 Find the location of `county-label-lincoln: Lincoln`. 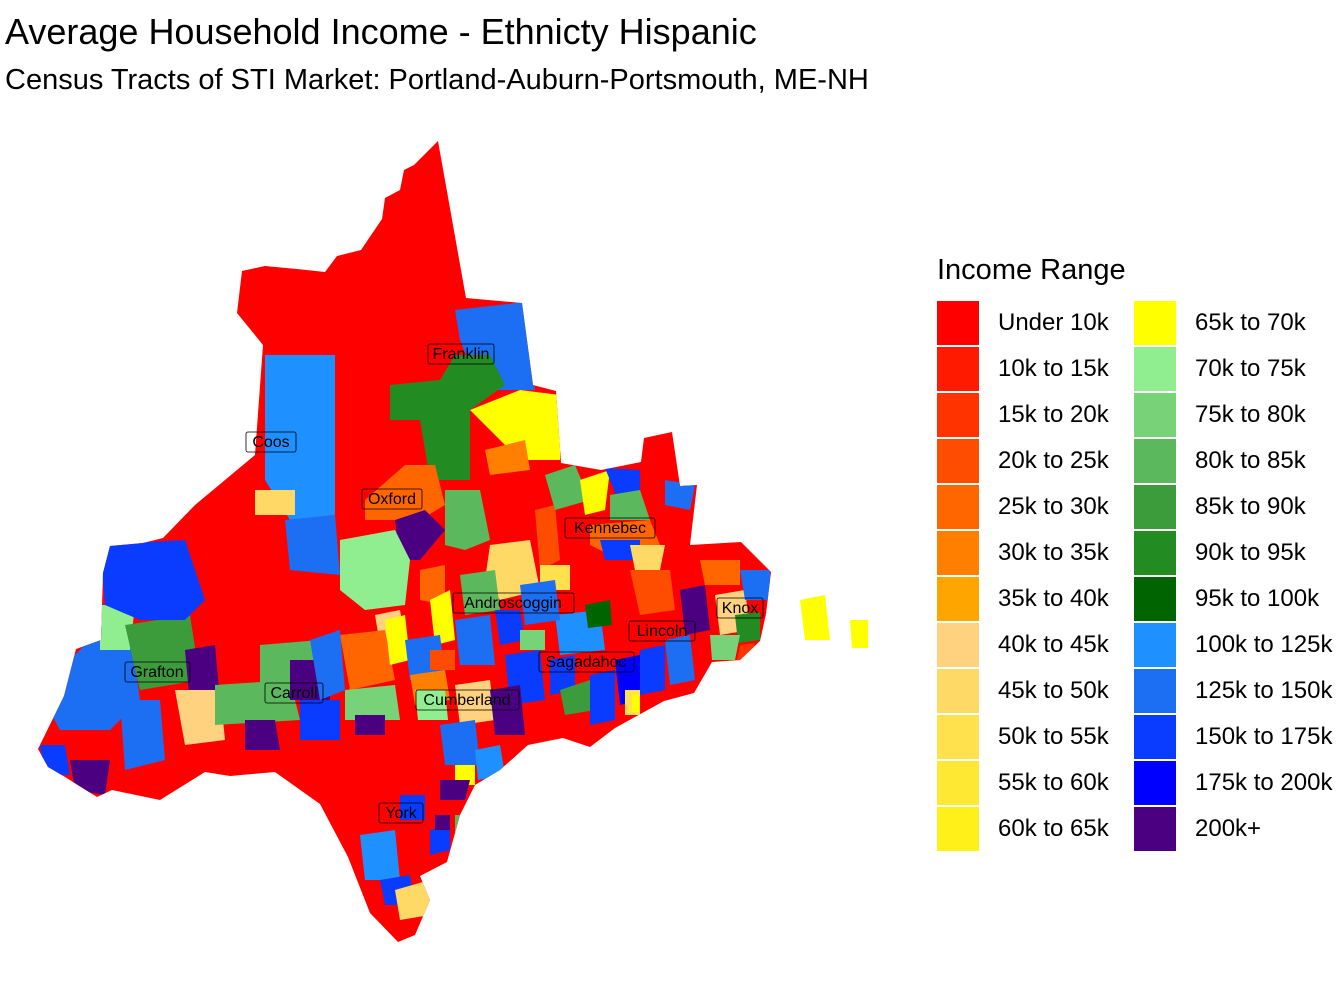

county-label-lincoln: Lincoln is located at coordinates (662, 631).